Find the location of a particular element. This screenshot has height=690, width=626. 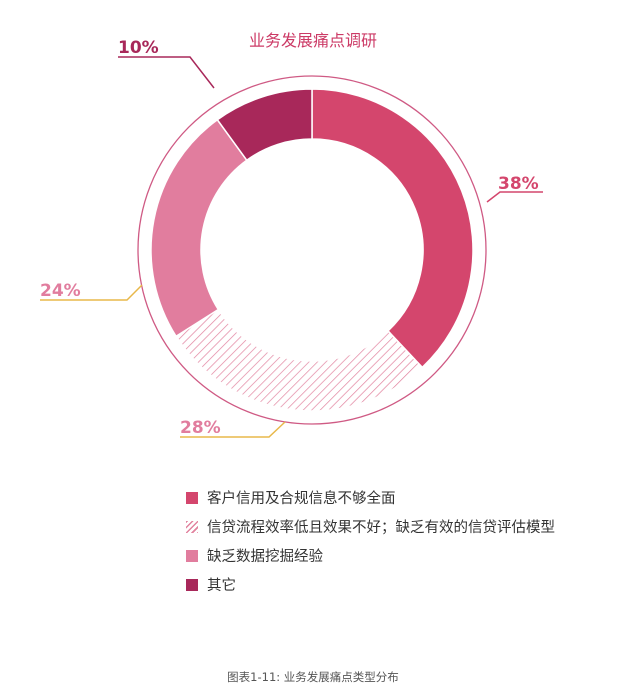

data-label: 38% is located at coordinates (518, 184).